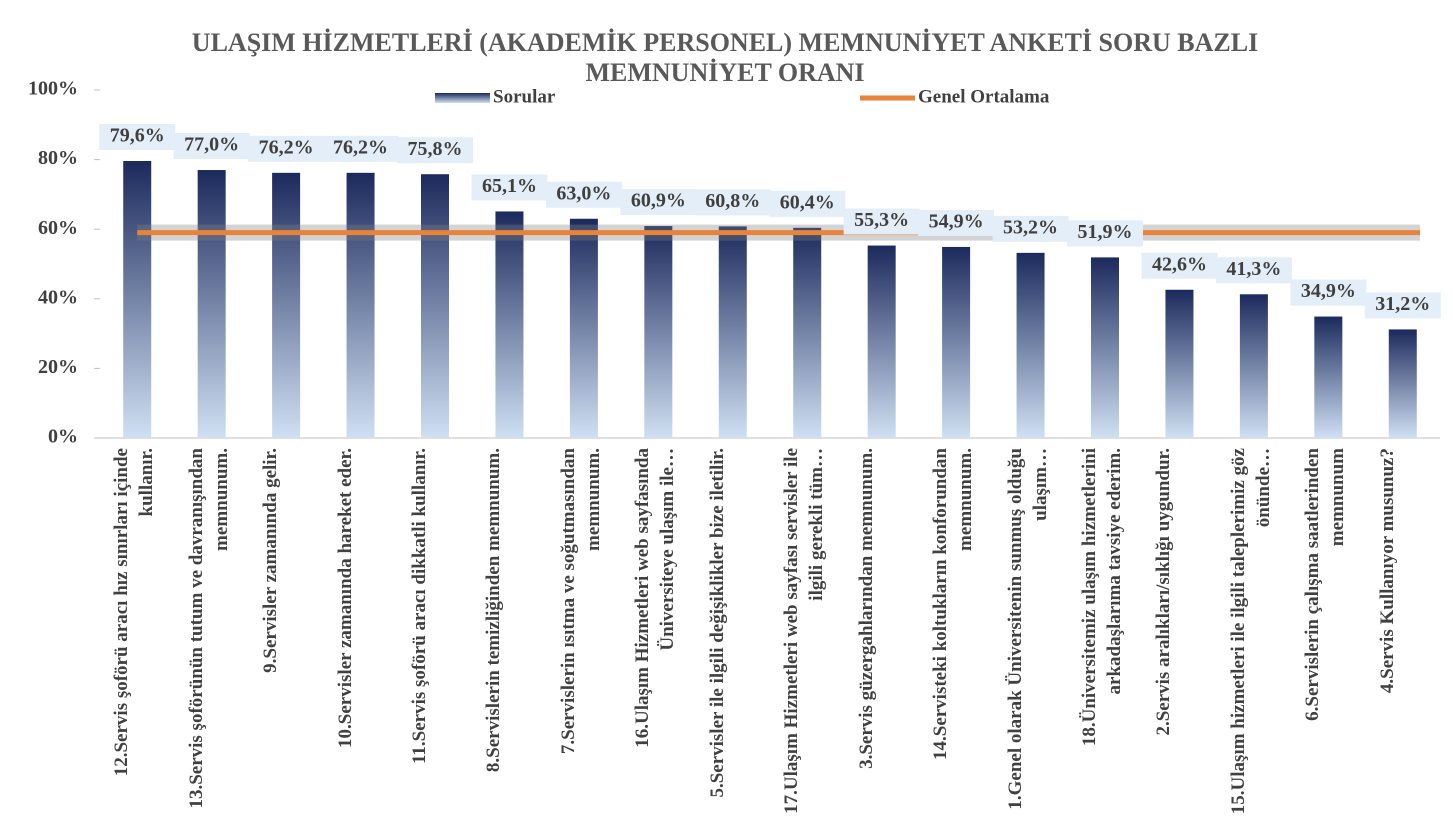 The width and height of the screenshot is (1453, 840). Describe the element at coordinates (1164, 592) in the screenshot. I see `x-tick-label: 2.Servis aralıkları/sıklığı uygundur.` at that location.